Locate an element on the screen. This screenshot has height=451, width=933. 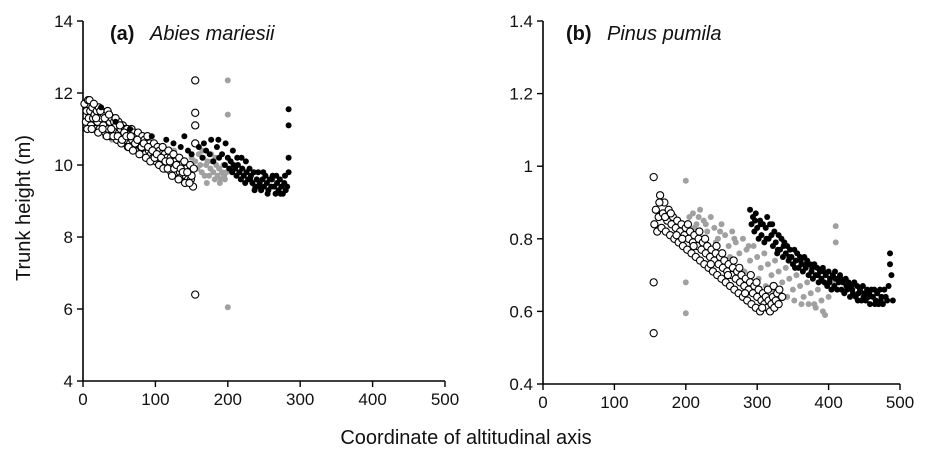
panel-a-x-tick-label: 0 is located at coordinates (82, 399).